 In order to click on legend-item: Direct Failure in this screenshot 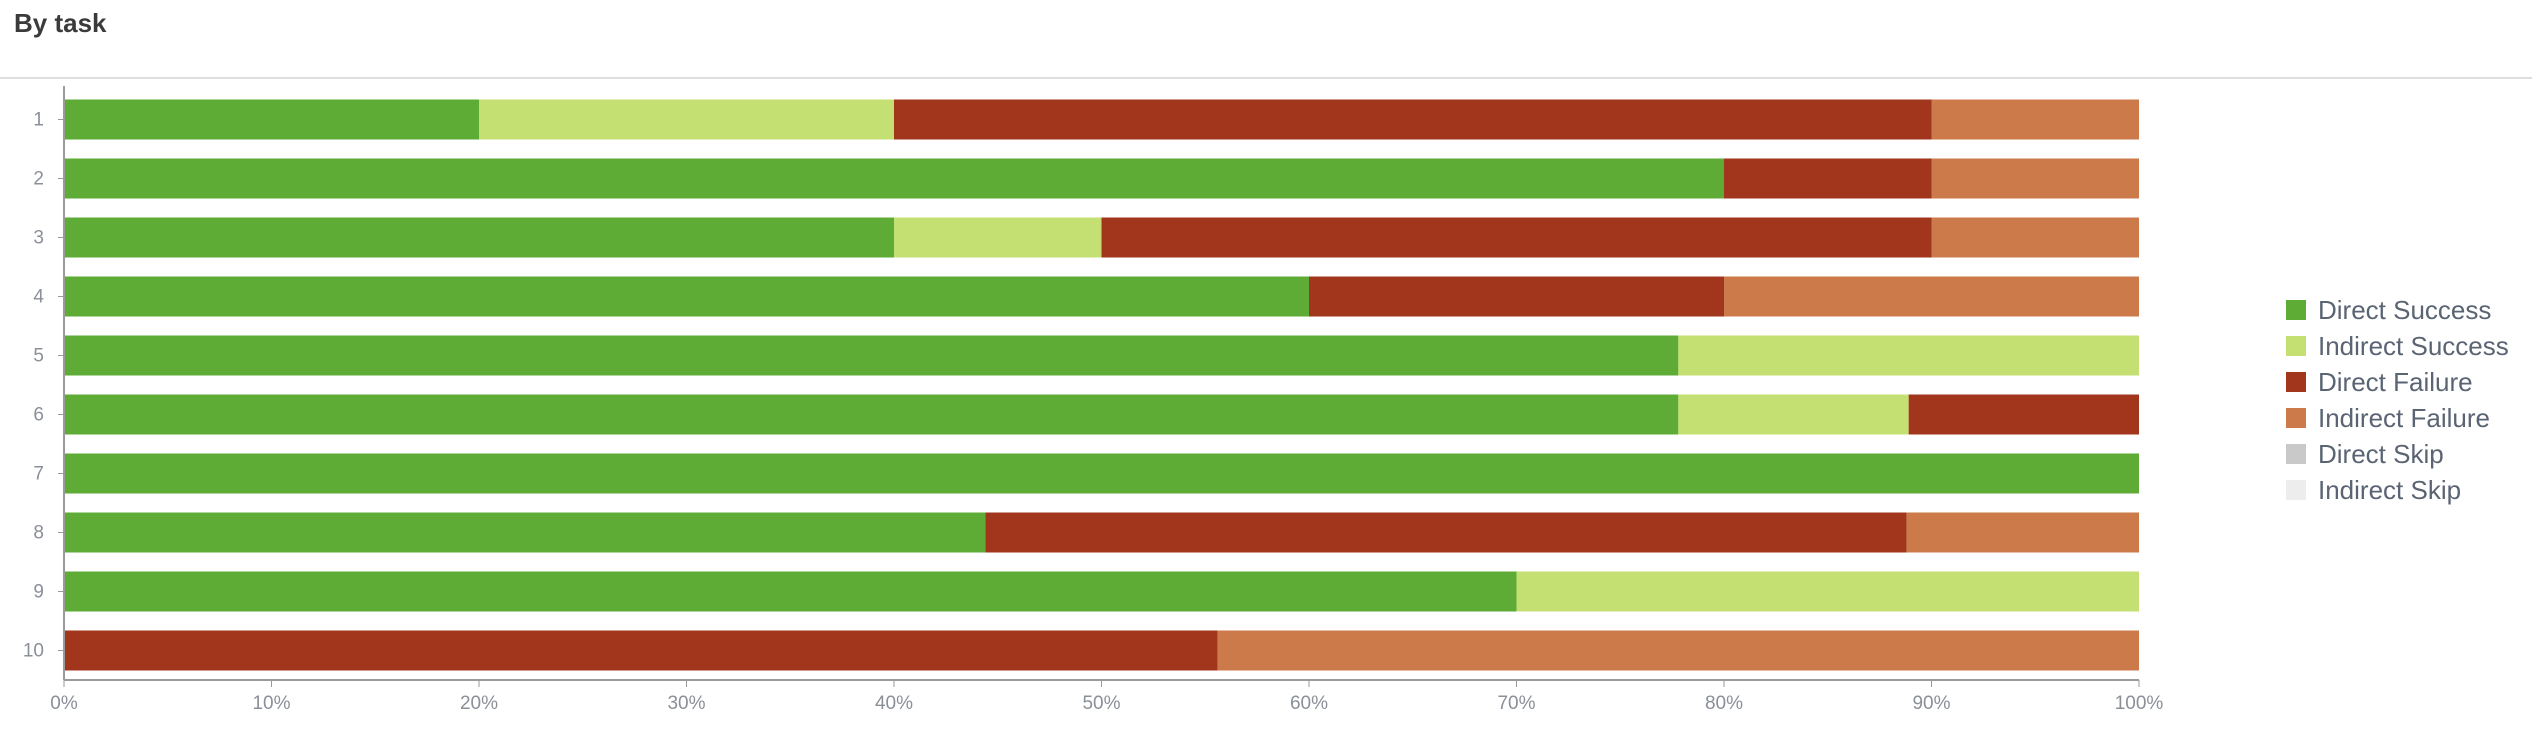, I will do `click(2397, 382)`.